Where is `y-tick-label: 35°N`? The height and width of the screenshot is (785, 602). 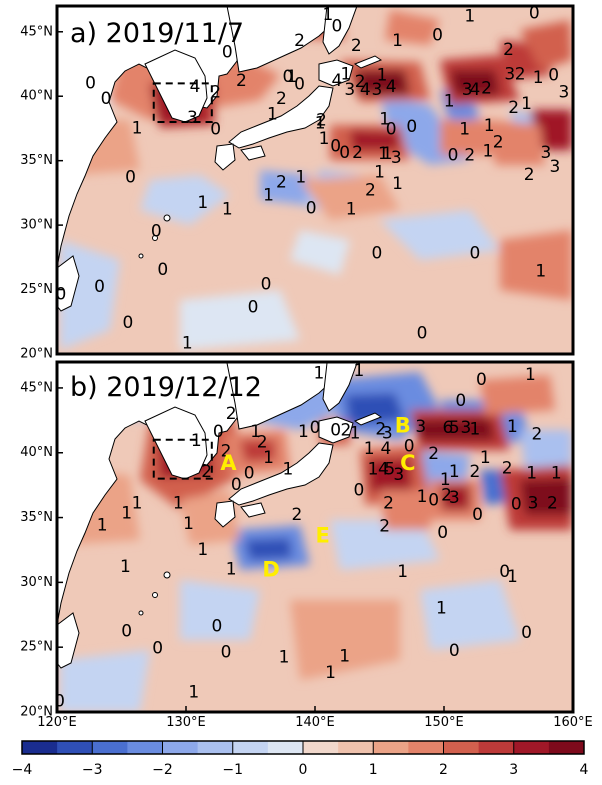
y-tick-label: 35°N is located at coordinates (36, 160).